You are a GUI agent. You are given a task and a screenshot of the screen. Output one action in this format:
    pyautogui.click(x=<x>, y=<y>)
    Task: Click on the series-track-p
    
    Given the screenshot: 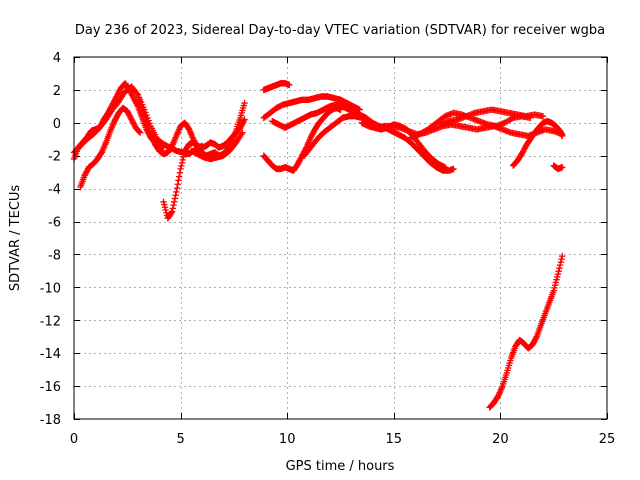 What is the action you would take?
    pyautogui.click(x=492, y=117)
    